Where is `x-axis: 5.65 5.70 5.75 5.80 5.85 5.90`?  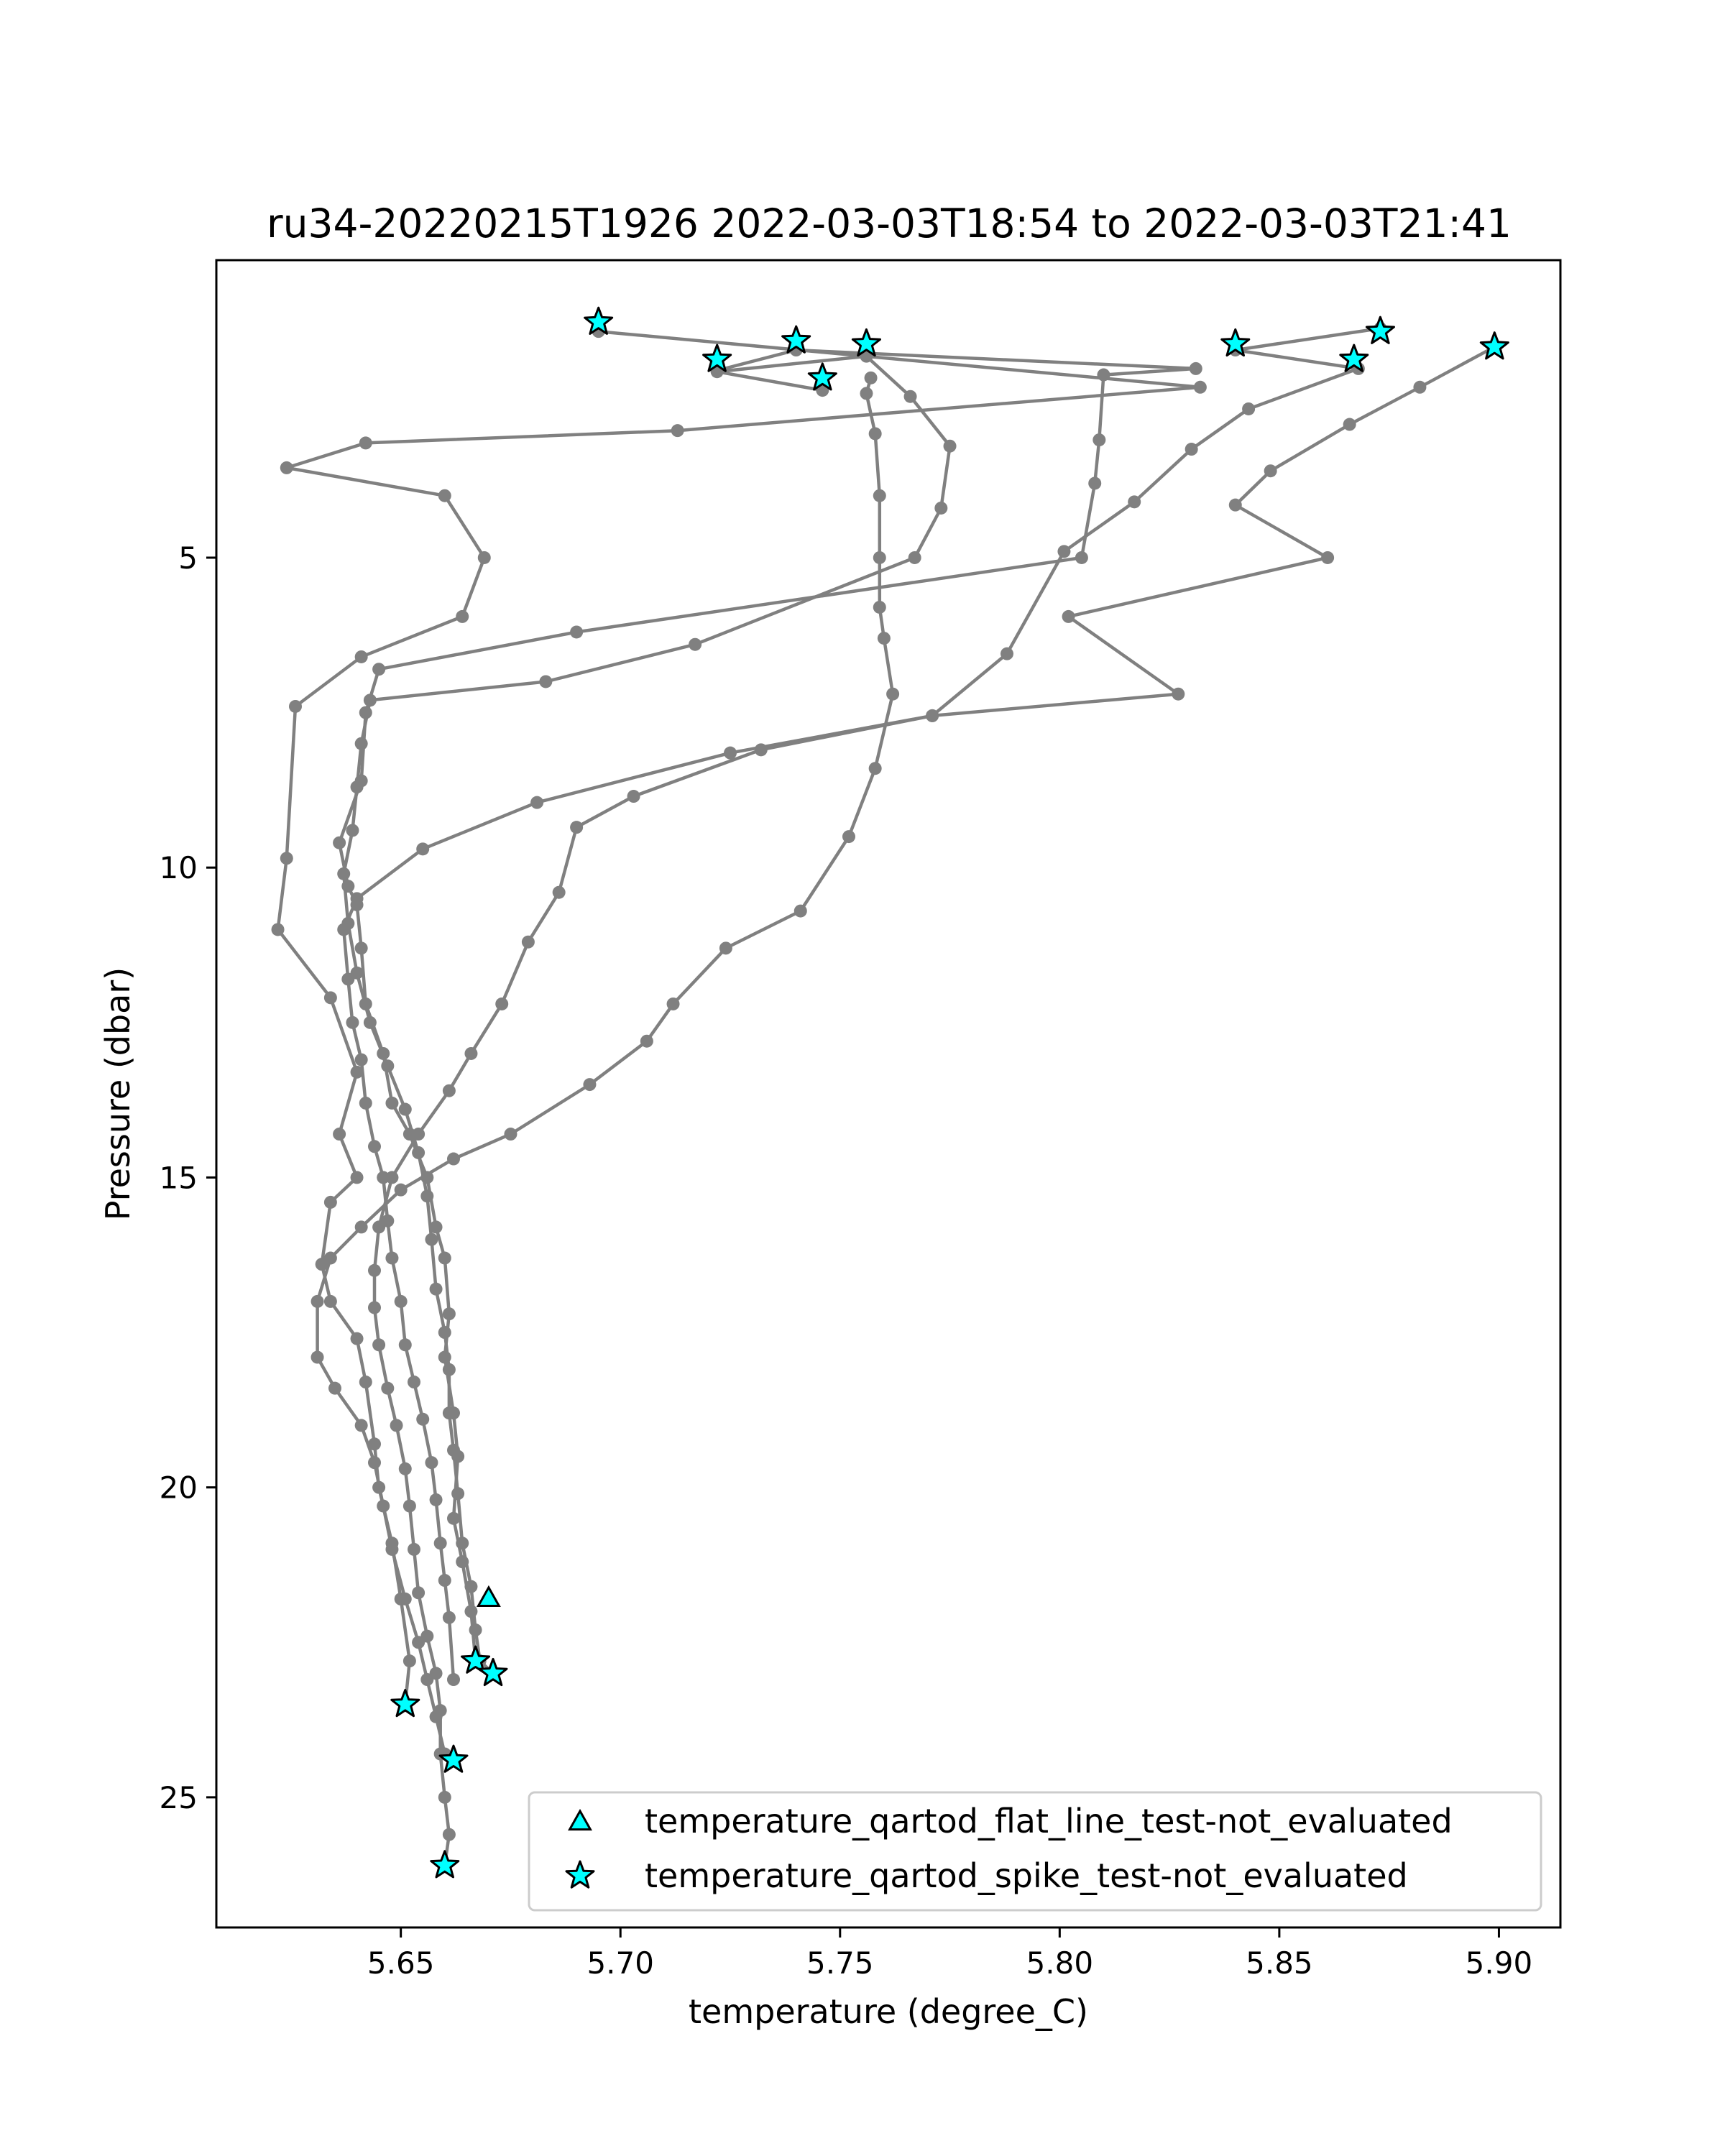
x-axis: 5.65 5.70 5.75 5.80 5.85 5.90 is located at coordinates (949, 1954).